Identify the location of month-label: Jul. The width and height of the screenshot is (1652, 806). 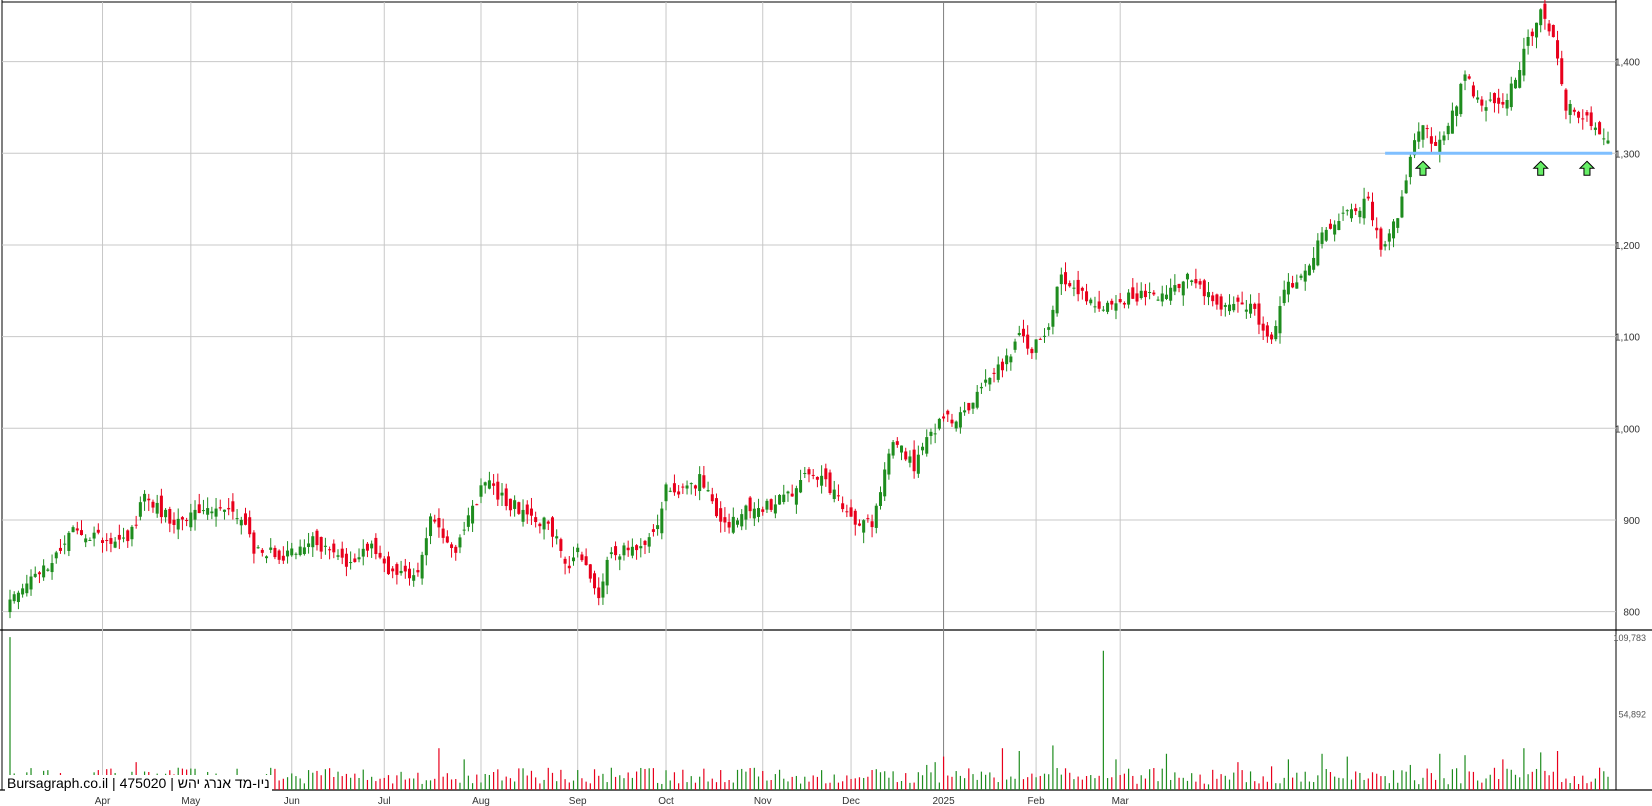
(384, 801).